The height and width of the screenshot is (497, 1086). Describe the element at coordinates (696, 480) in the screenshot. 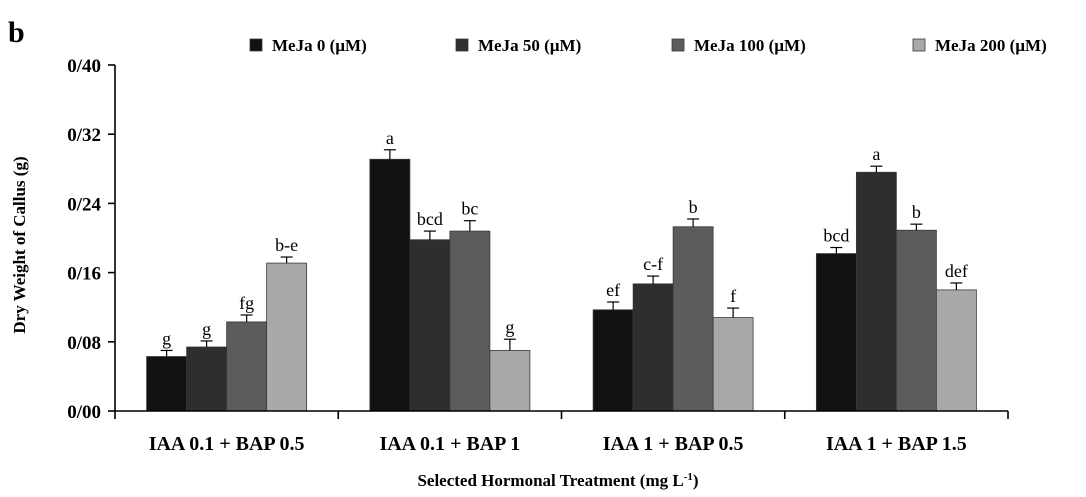

I see `x-axis-label-suffix: )` at that location.